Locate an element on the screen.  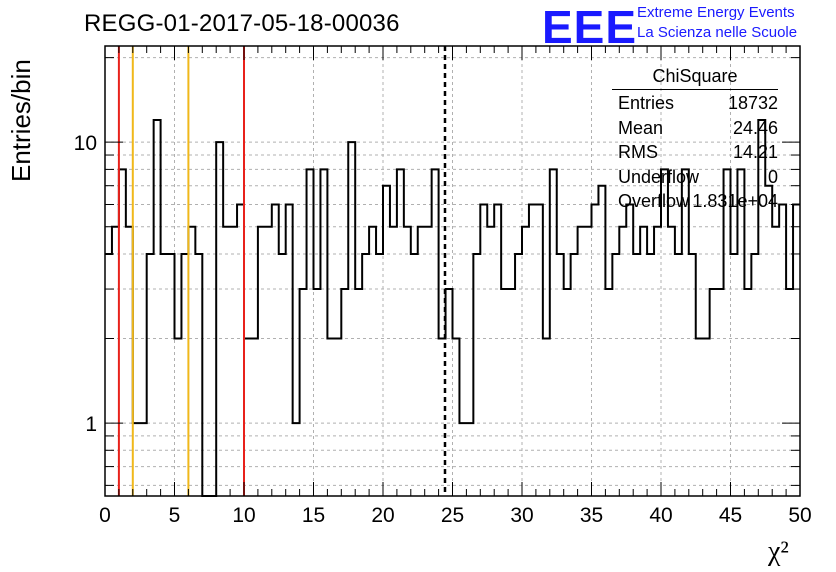
x-tick-label: 5 is located at coordinates (175, 515).